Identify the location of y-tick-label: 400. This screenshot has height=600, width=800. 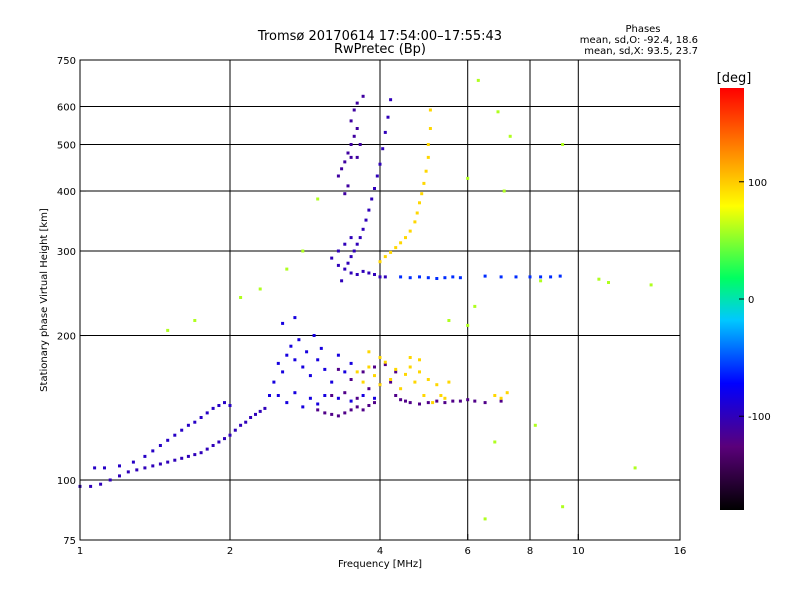
(66, 192).